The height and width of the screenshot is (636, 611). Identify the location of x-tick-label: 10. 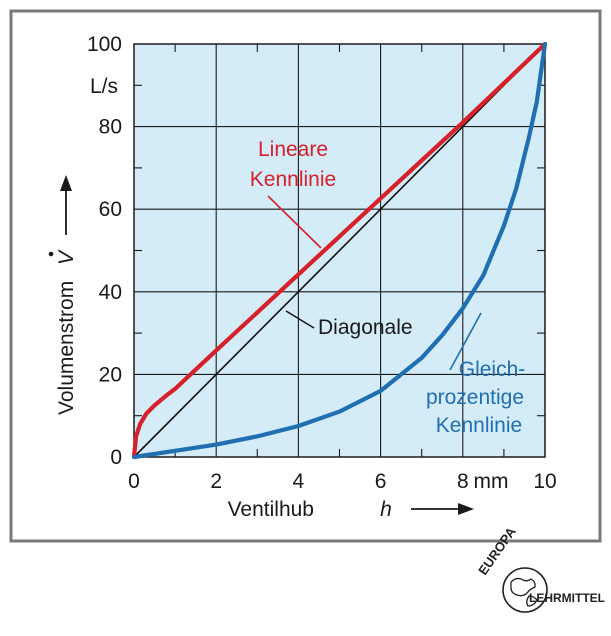
(544, 481).